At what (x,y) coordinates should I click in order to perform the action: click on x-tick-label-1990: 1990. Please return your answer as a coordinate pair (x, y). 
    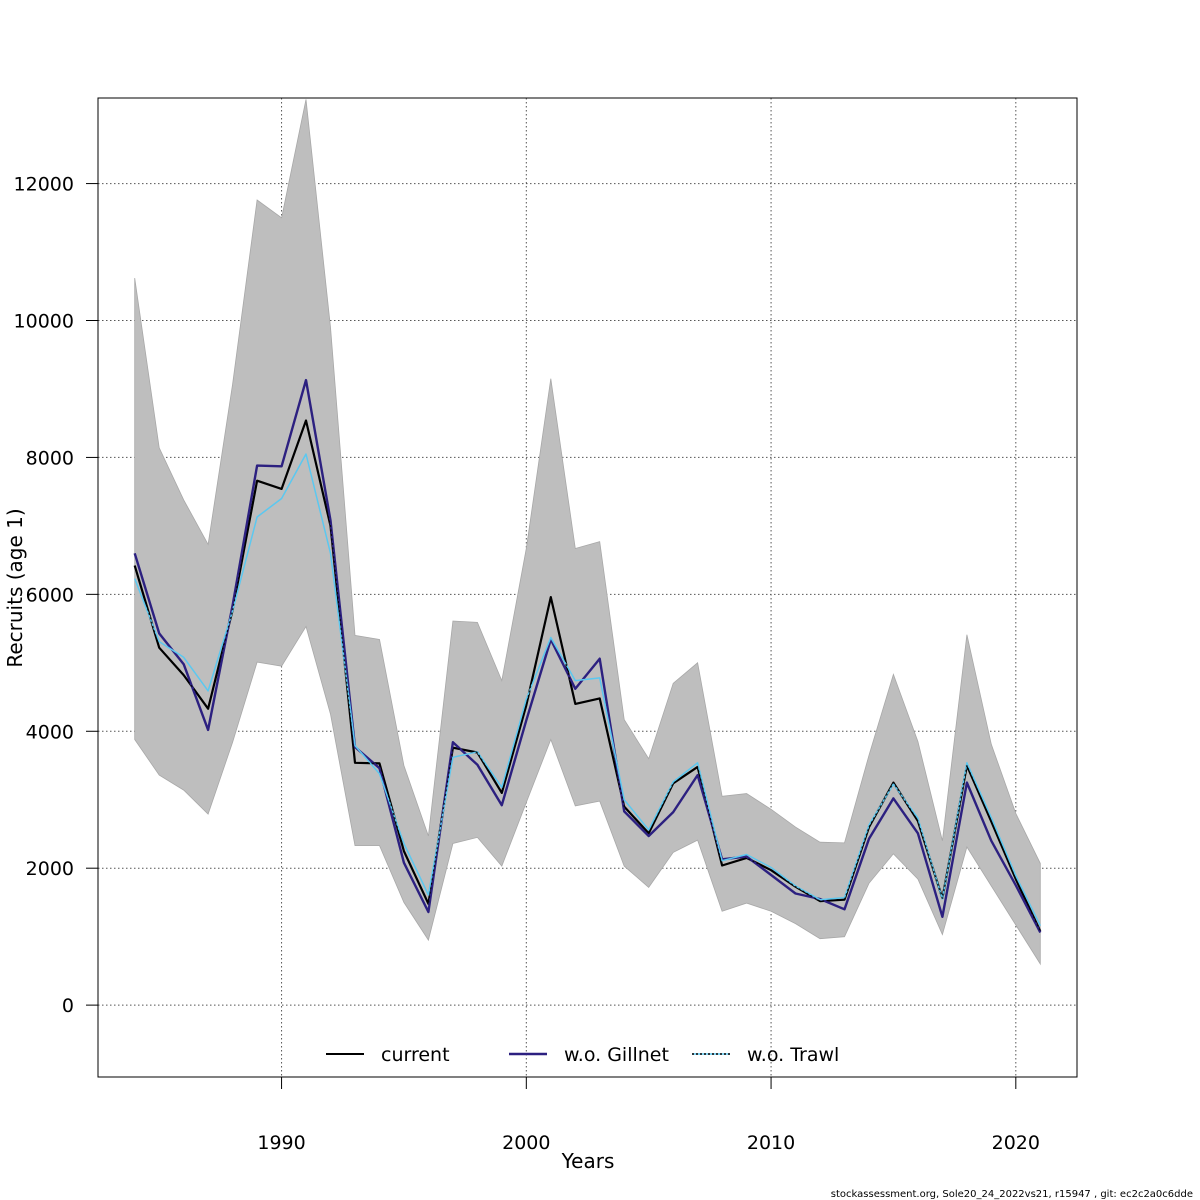
    Looking at the image, I should click on (281, 1143).